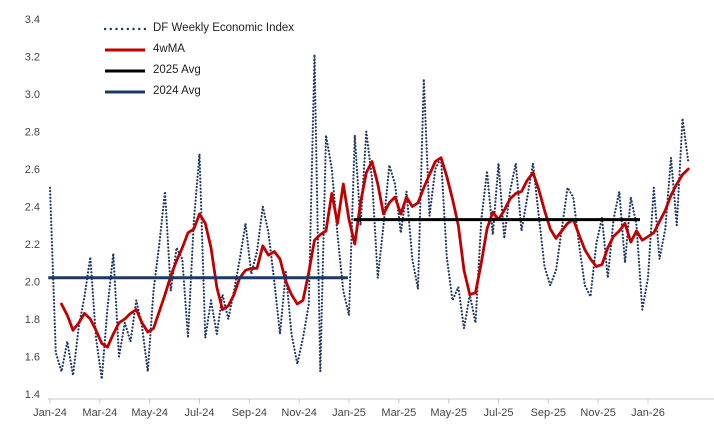 This screenshot has height=431, width=714. Describe the element at coordinates (224, 28) in the screenshot. I see `legend-label-weekly-index: DF Weekly Economic Index` at that location.